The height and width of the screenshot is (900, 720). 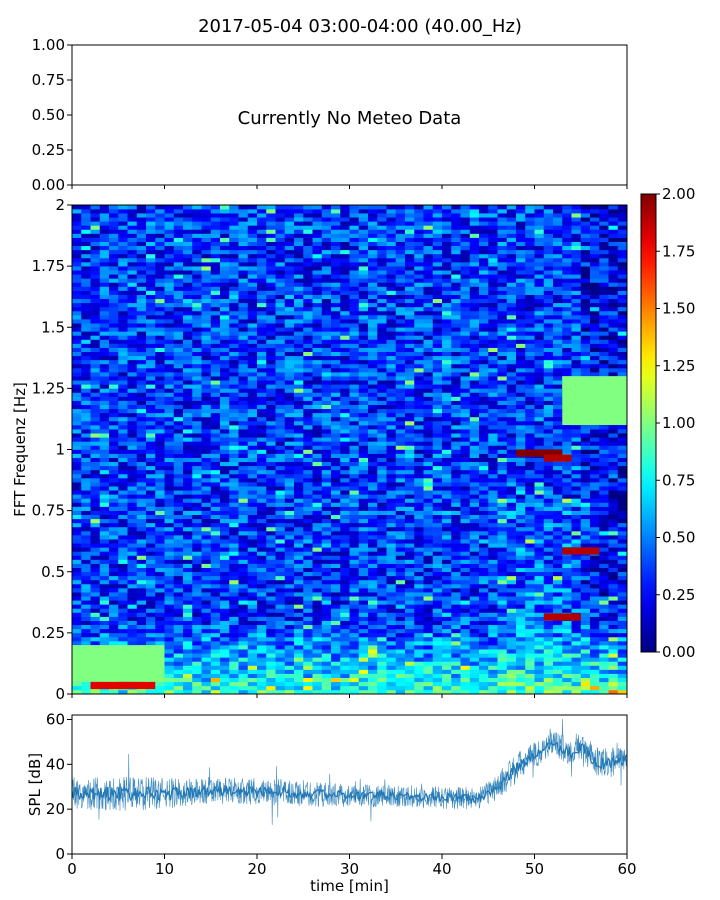 What do you see at coordinates (52, 115) in the screenshot?
I see `meteo-y-ticks: 0.000.250.500.751.00` at bounding box center [52, 115].